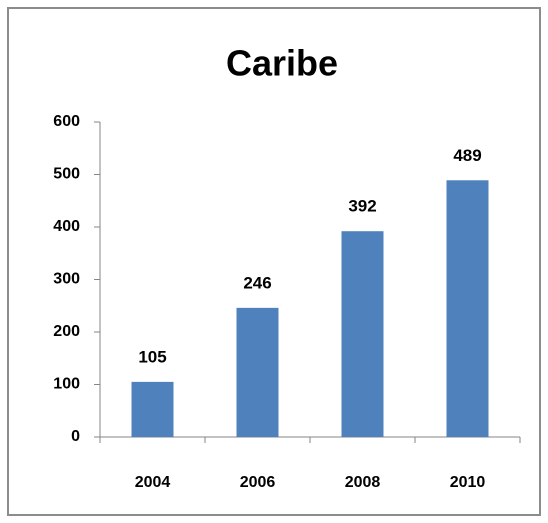 The width and height of the screenshot is (548, 523). Describe the element at coordinates (468, 482) in the screenshot. I see `x-tick-label: 2010` at that location.